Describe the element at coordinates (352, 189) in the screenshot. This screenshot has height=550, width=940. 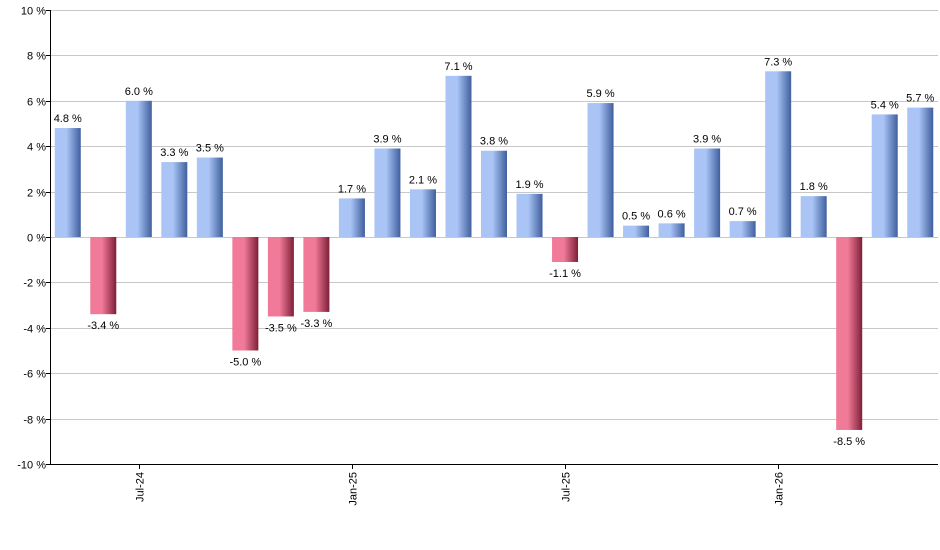
I see `data-label: 1.7 %` at that location.